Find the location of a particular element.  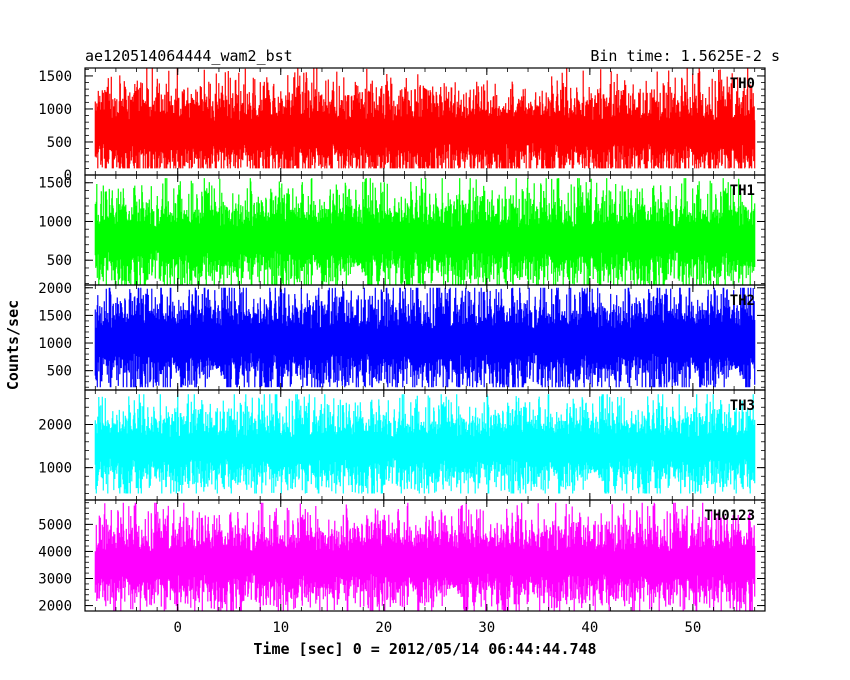

panel-th1: 500 1000 1500 TH1 is located at coordinates (402, 230).